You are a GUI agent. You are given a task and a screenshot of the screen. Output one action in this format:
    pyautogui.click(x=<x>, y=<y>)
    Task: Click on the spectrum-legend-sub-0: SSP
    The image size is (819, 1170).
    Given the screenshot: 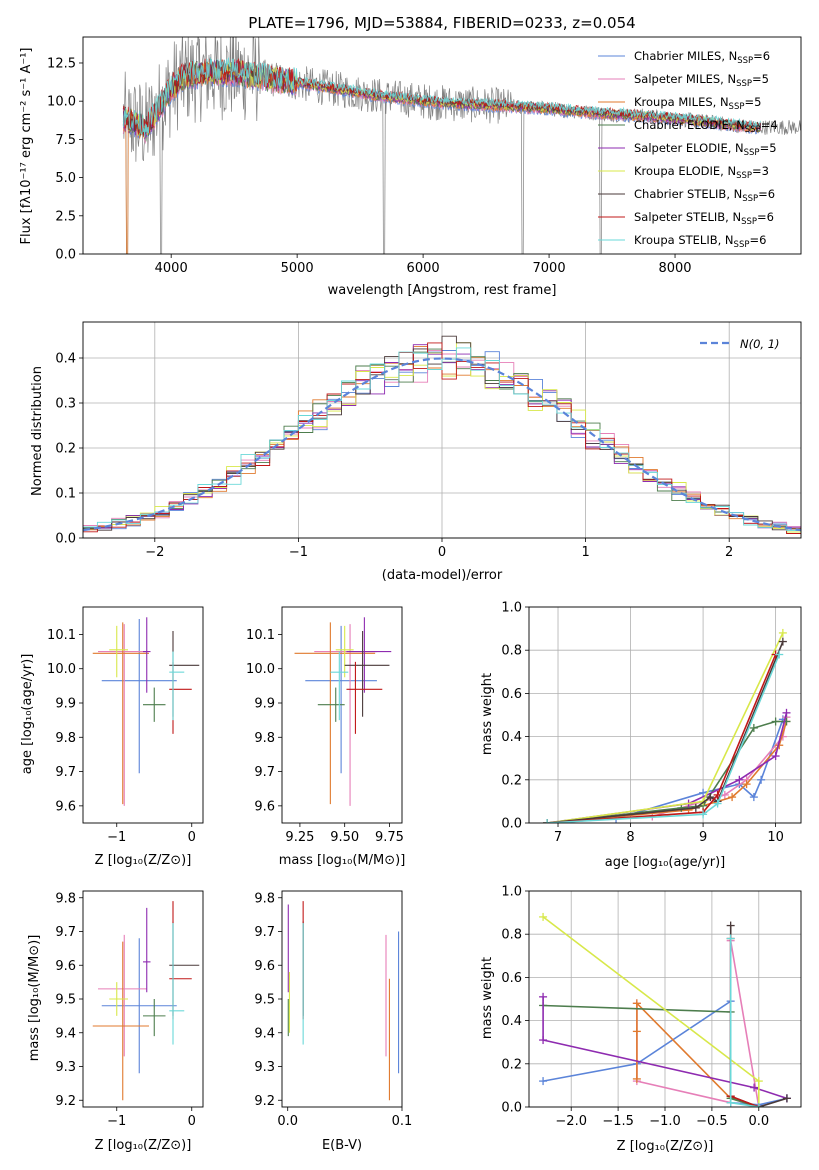 What is the action you would take?
    pyautogui.click(x=745, y=61)
    